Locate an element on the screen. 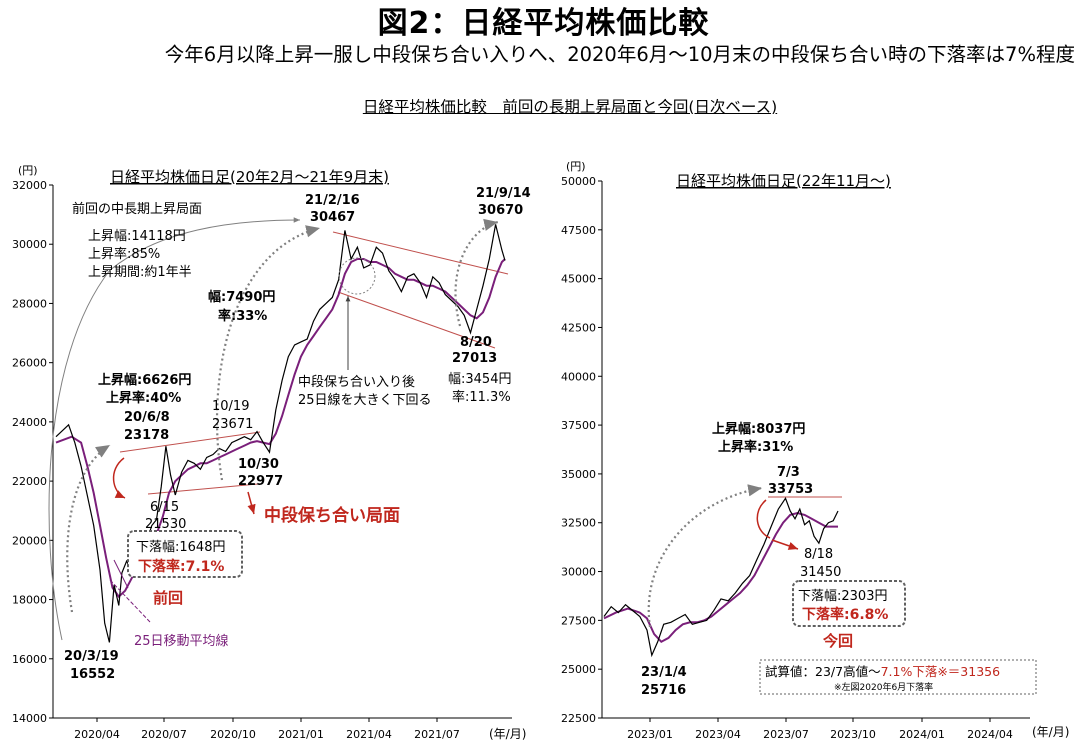  r-ann-decline-rate: 下落率:6.8% is located at coordinates (845, 614).